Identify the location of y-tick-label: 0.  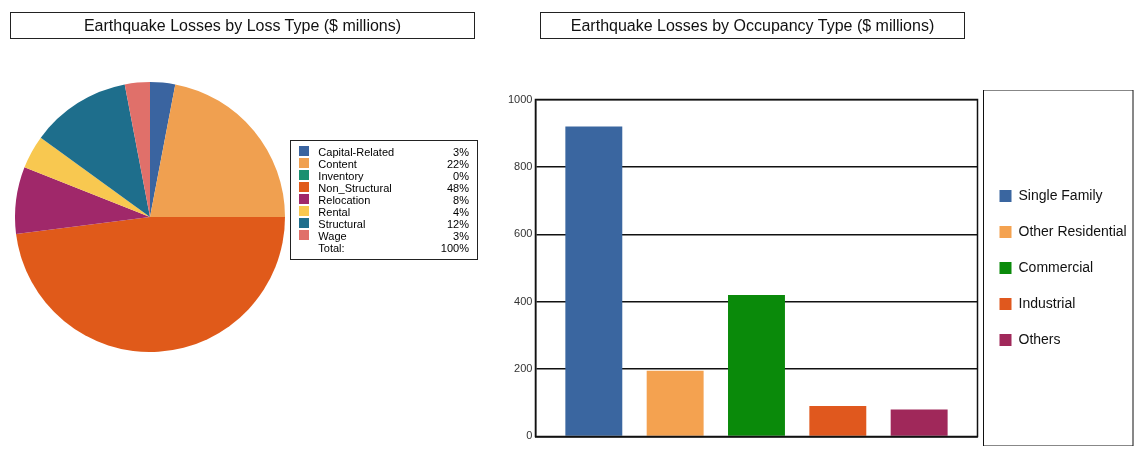
(529, 435).